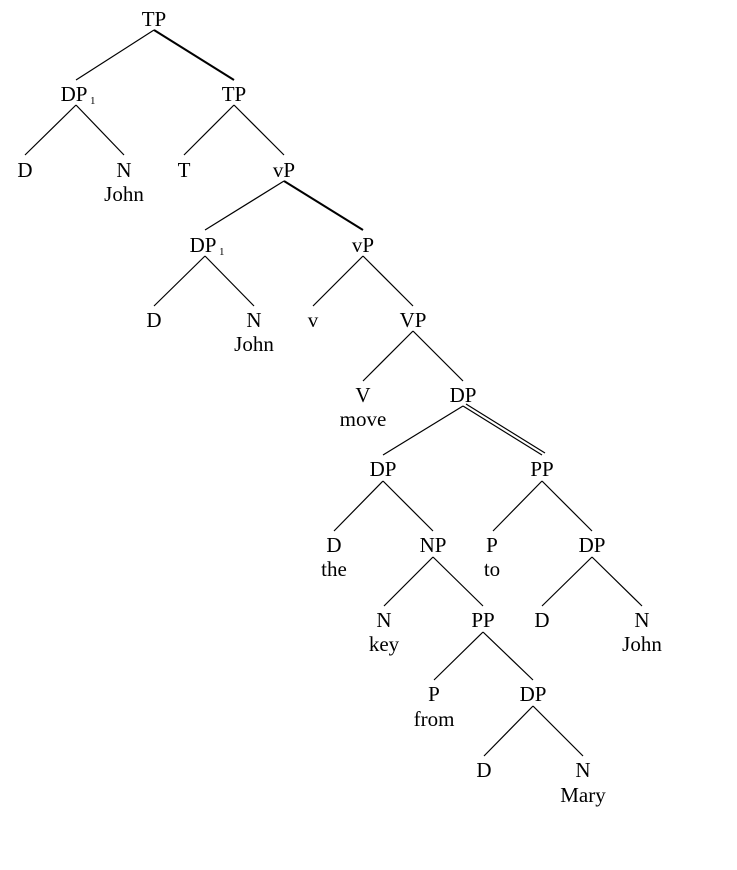 This screenshot has width=737, height=870. Describe the element at coordinates (363, 245) in the screenshot. I see `node-vp-bar: vP` at that location.